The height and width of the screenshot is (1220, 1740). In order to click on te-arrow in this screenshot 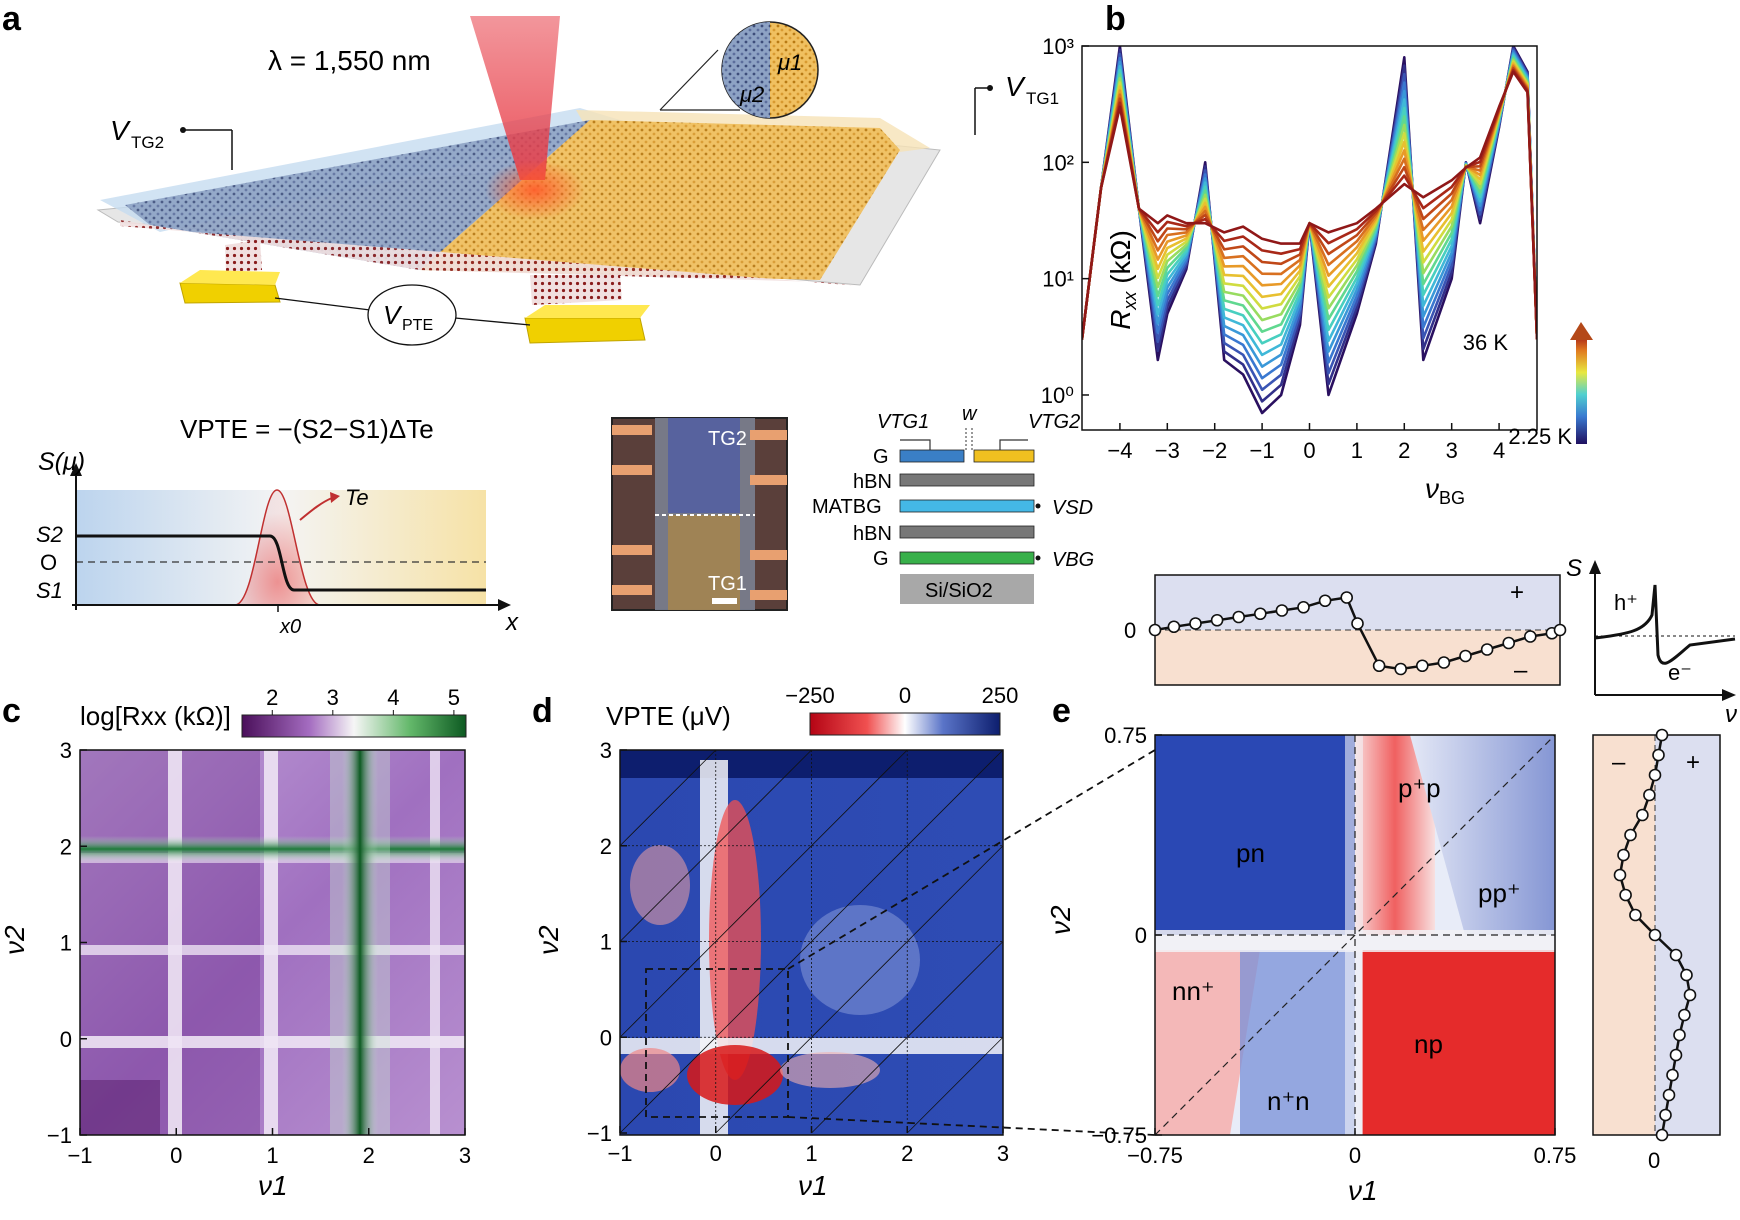, I will do `click(316, 509)`.